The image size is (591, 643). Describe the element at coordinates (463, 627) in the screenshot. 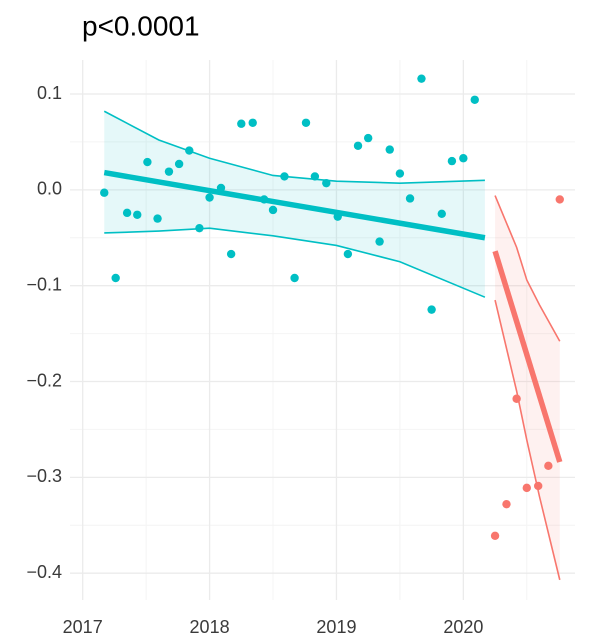

I see `x-tick-label: 2020` at that location.